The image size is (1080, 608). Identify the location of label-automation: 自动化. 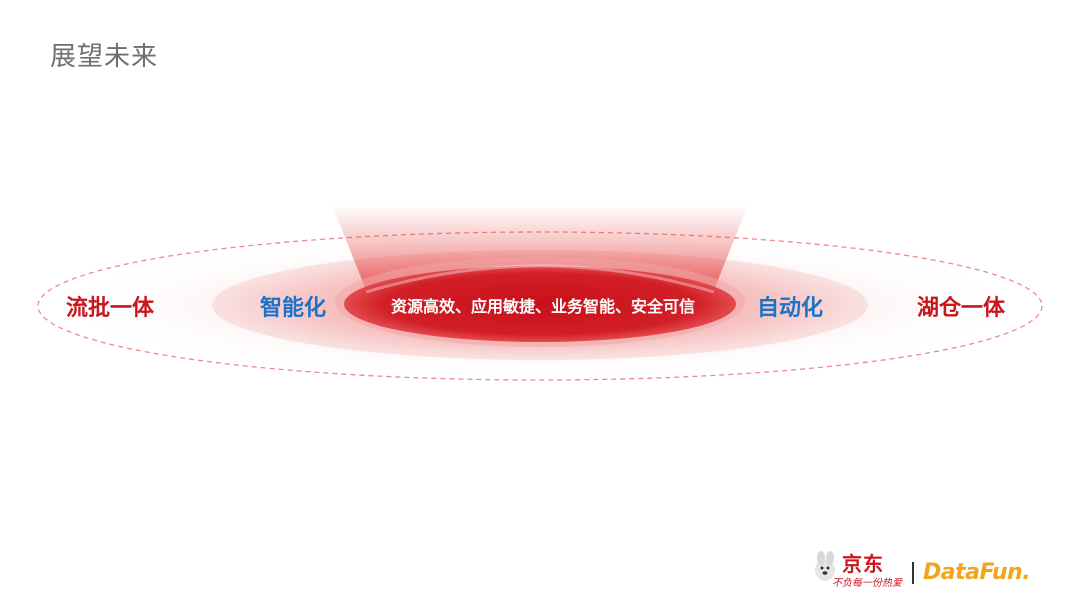
(790, 308).